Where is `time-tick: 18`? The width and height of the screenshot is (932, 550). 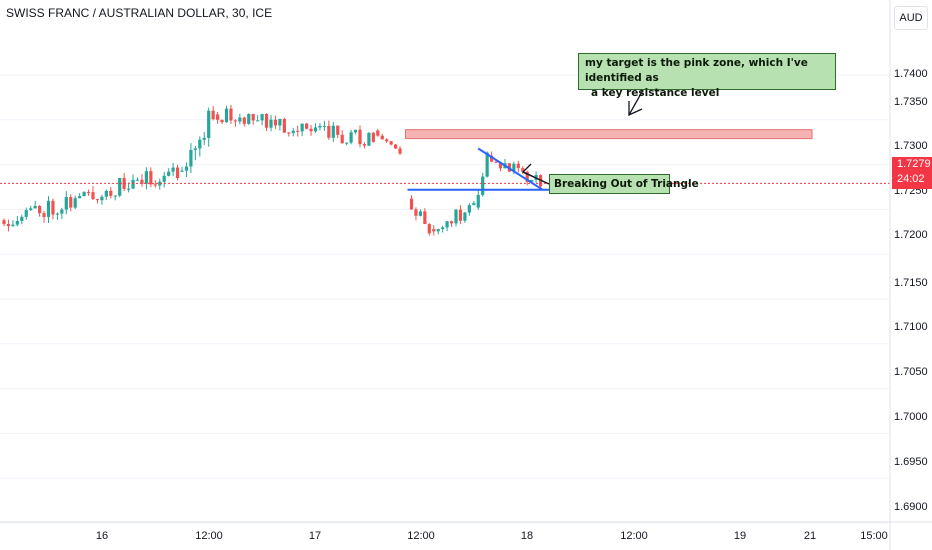 time-tick: 18 is located at coordinates (527, 536).